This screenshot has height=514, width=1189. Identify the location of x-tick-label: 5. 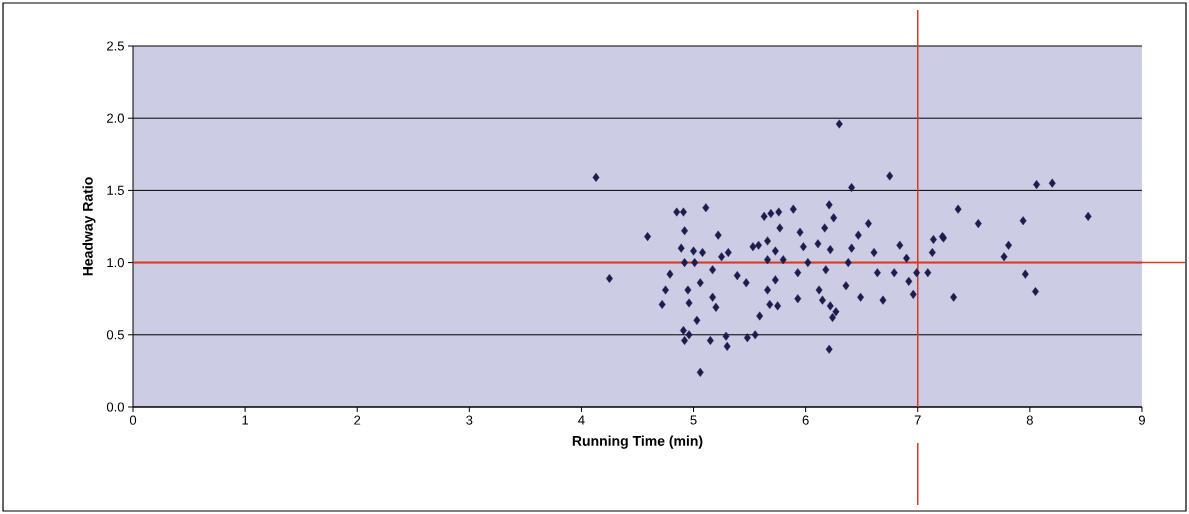
(693, 420).